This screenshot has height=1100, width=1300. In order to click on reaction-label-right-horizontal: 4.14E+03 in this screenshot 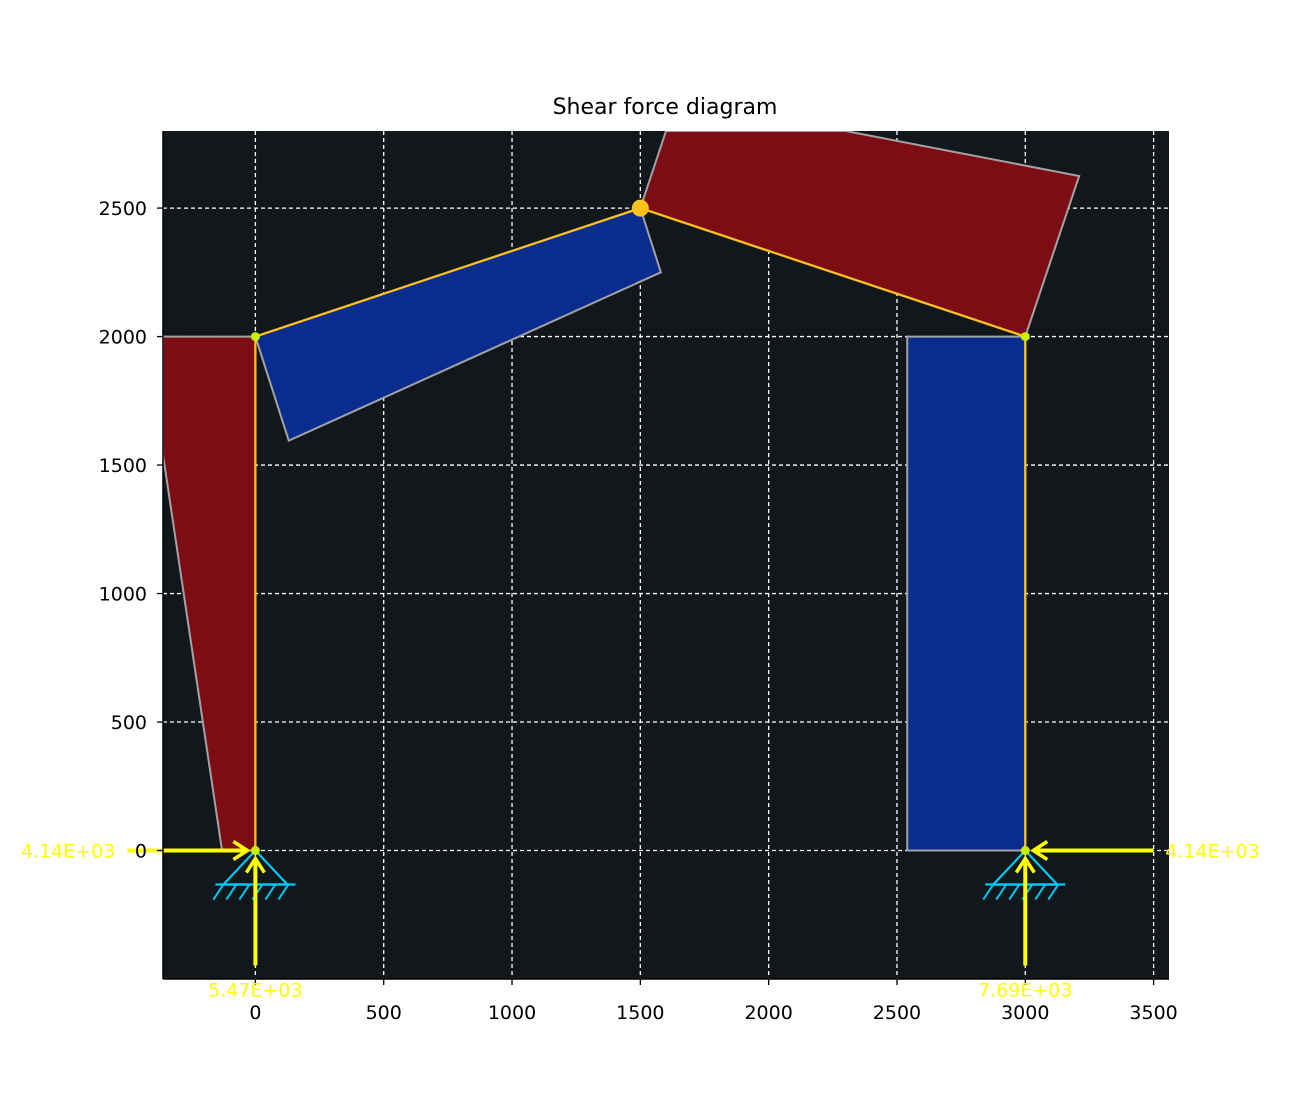, I will do `click(1212, 852)`.